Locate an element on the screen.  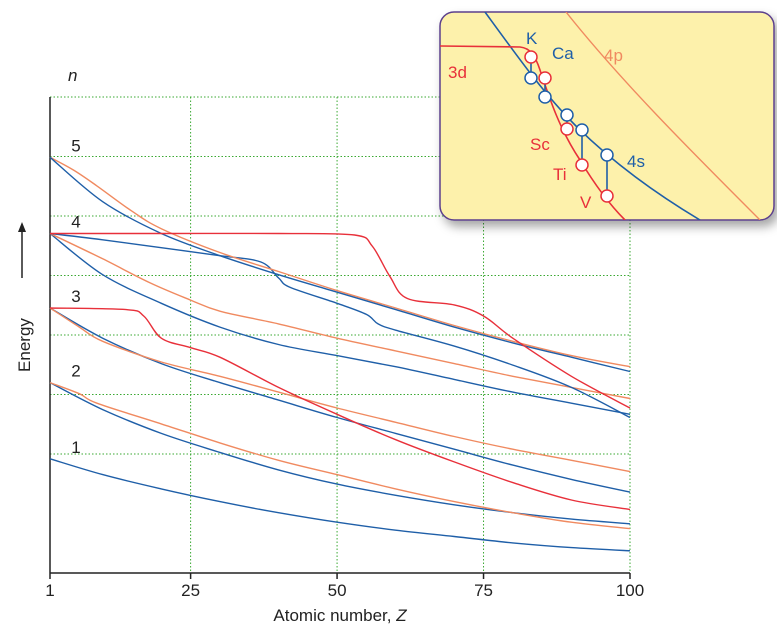
inset-4p-curve is located at coordinates (663, 116).